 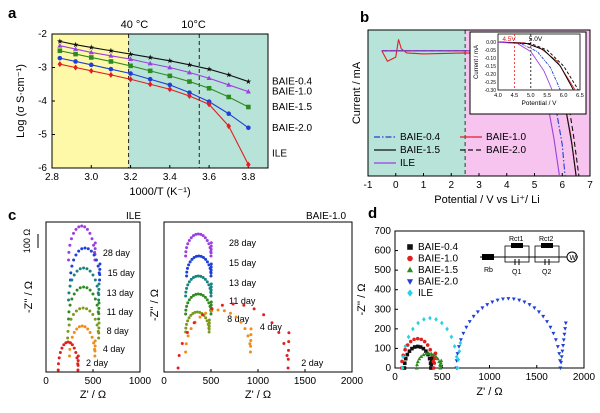 I want to click on x-tick-label: 0, so click(x=396, y=185).